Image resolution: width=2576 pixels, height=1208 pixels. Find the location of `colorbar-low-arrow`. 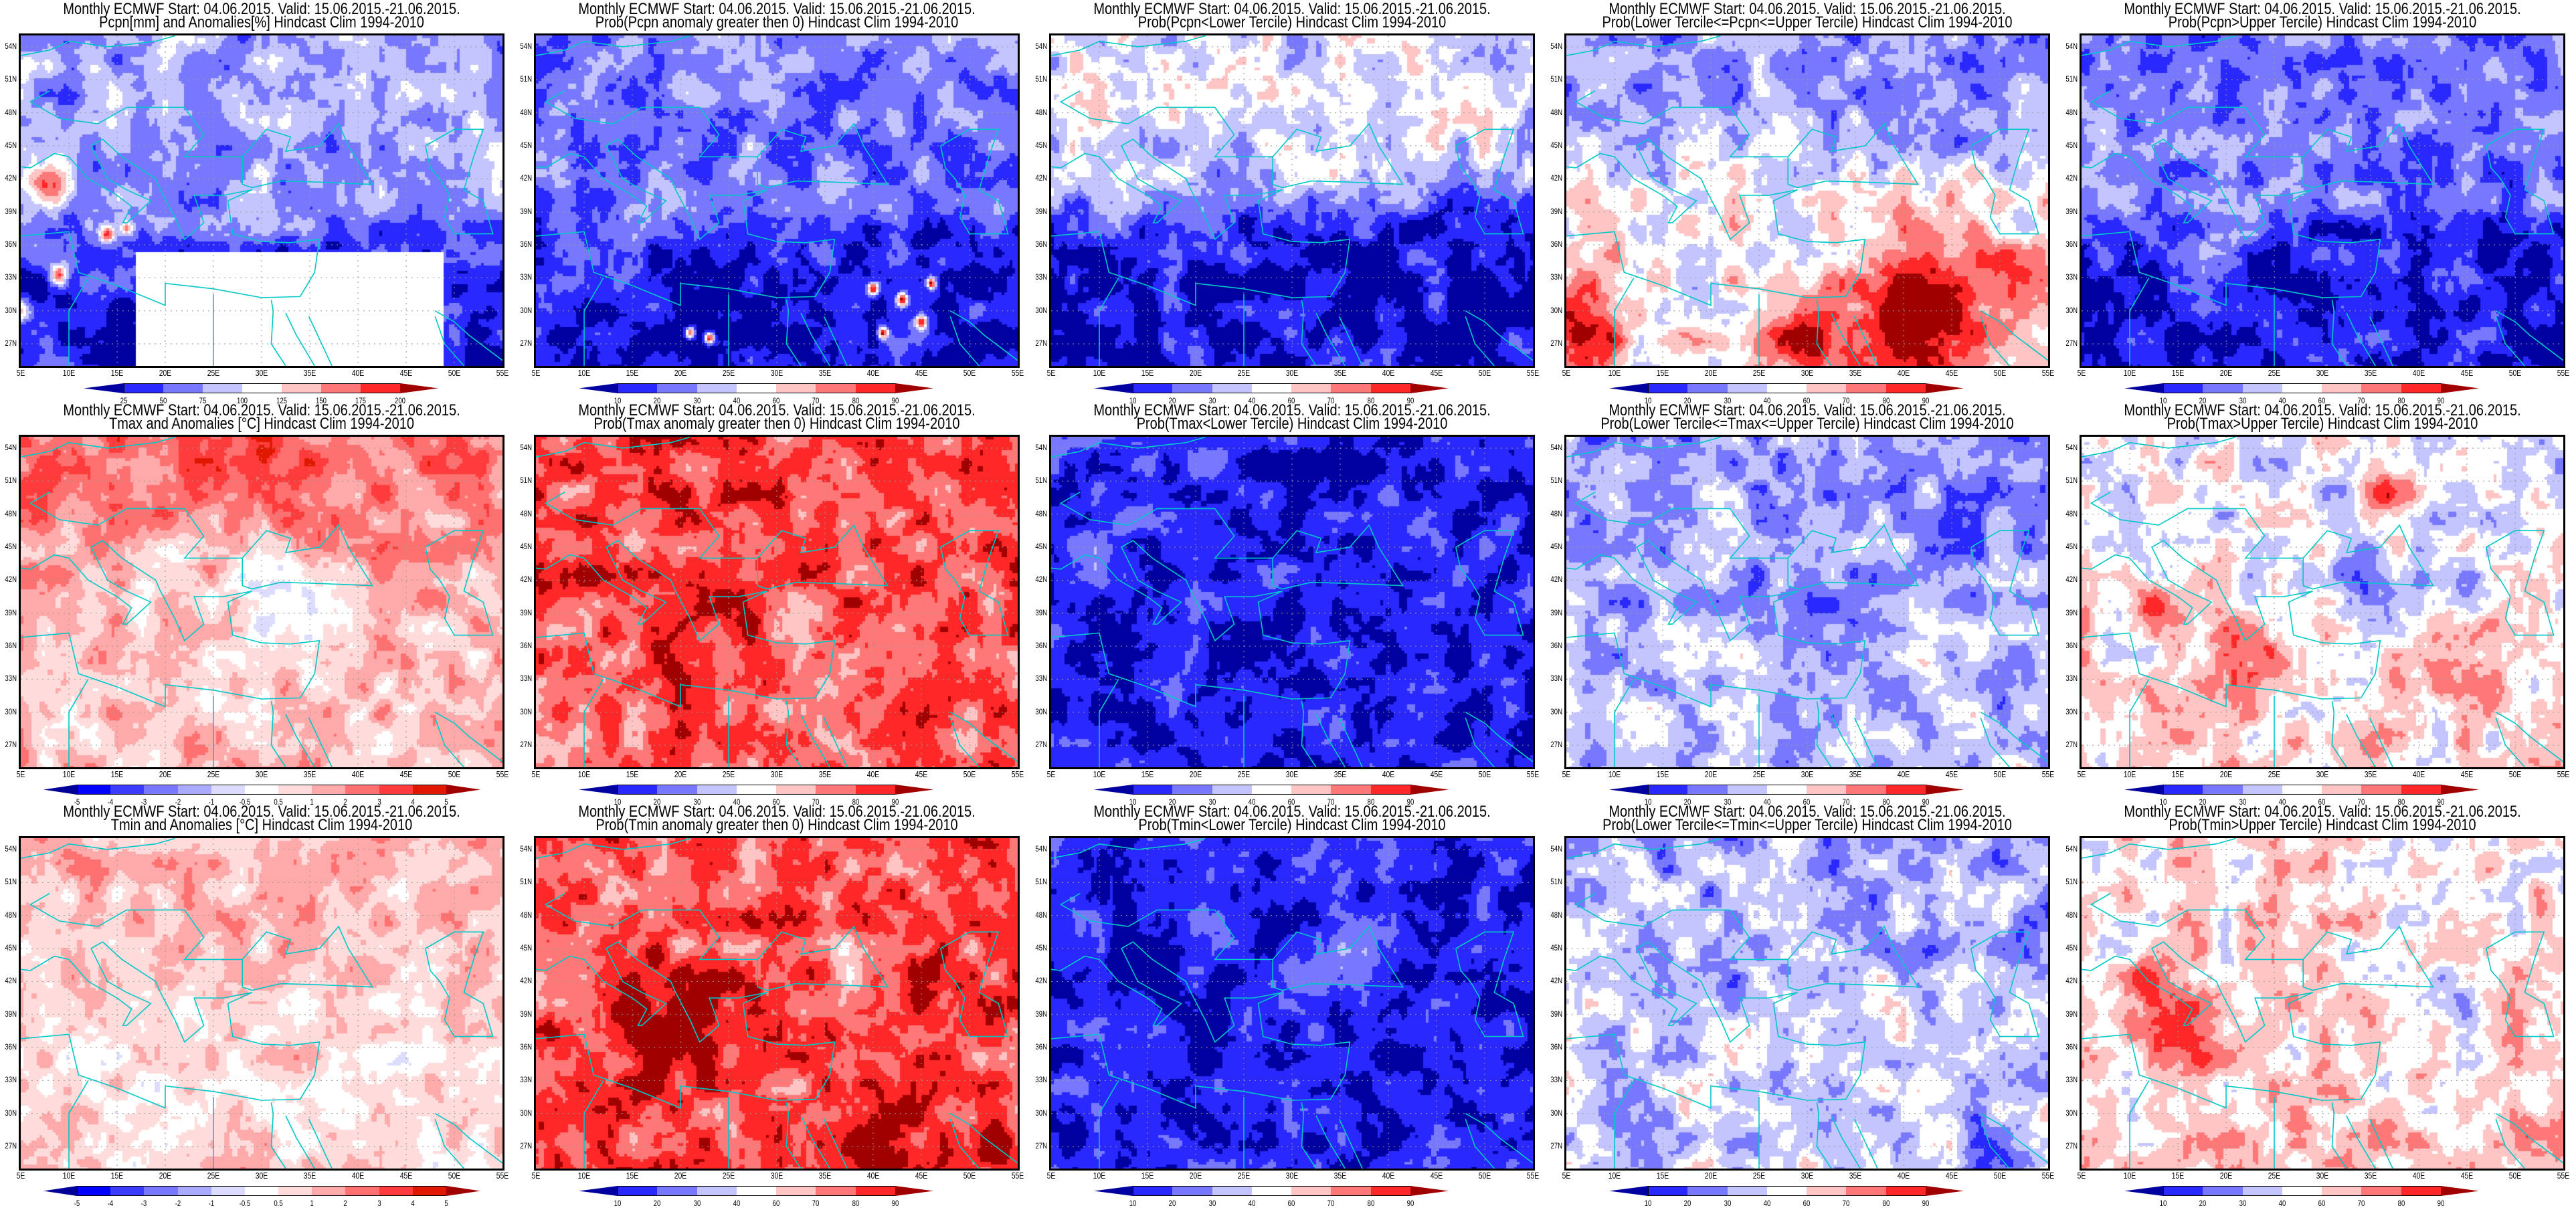

colorbar-low-arrow is located at coordinates (2143, 790).